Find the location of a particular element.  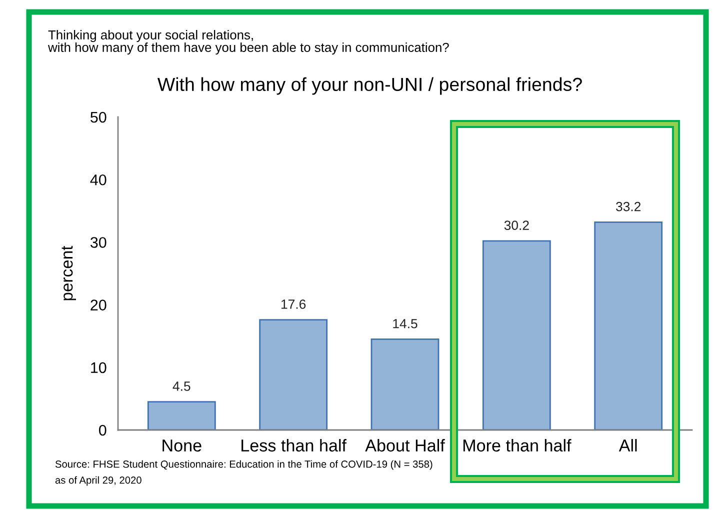

y-tick-label: 40 is located at coordinates (98, 180).